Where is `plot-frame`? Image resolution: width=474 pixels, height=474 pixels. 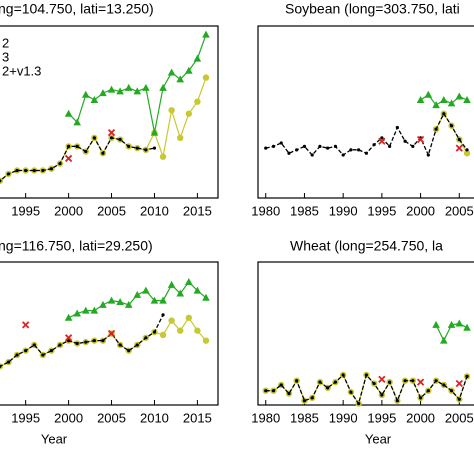 plot-frame is located at coordinates (365, 333).